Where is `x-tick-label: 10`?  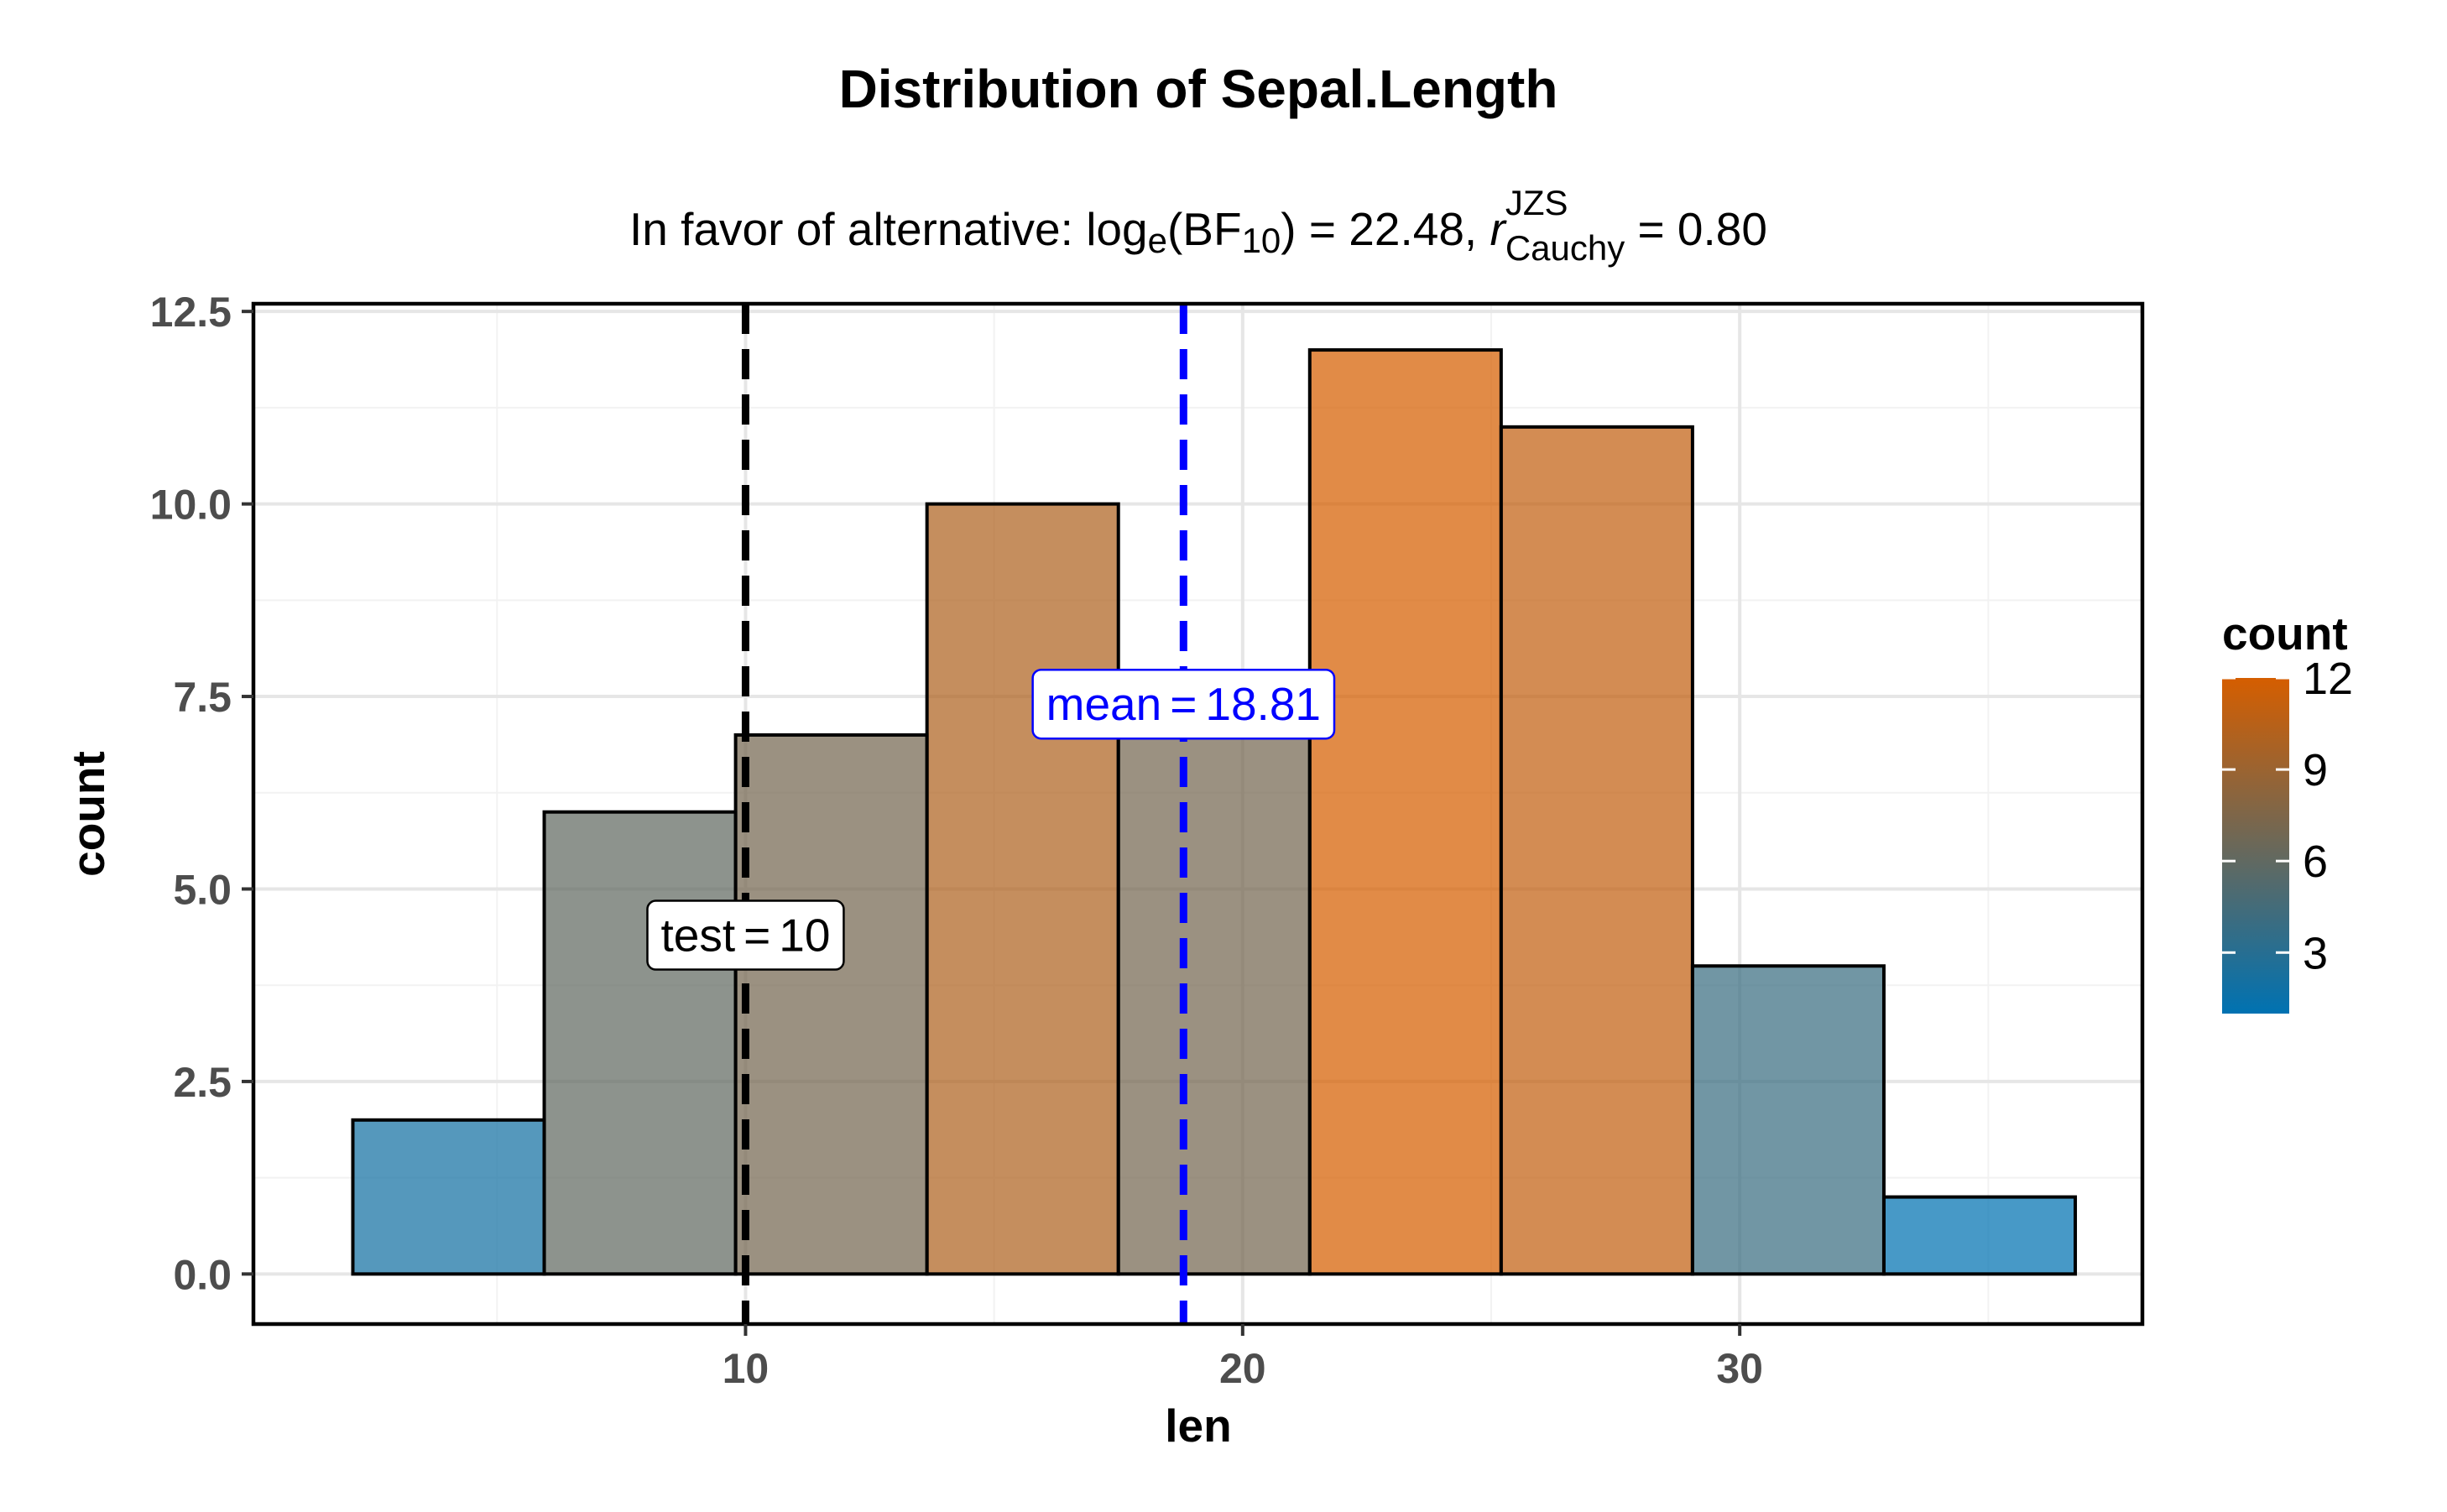
x-tick-label: 10 is located at coordinates (746, 1369).